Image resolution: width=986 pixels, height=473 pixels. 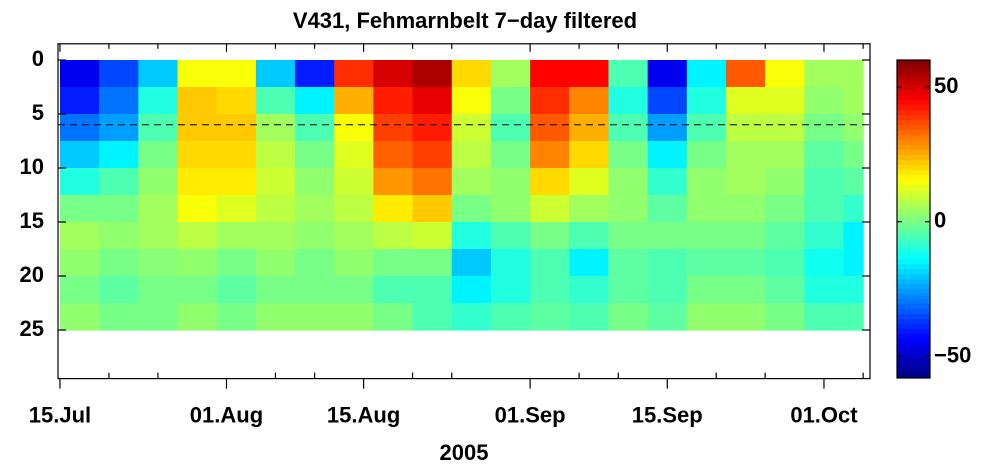 I want to click on y-tick-label: 10, so click(x=32, y=166).